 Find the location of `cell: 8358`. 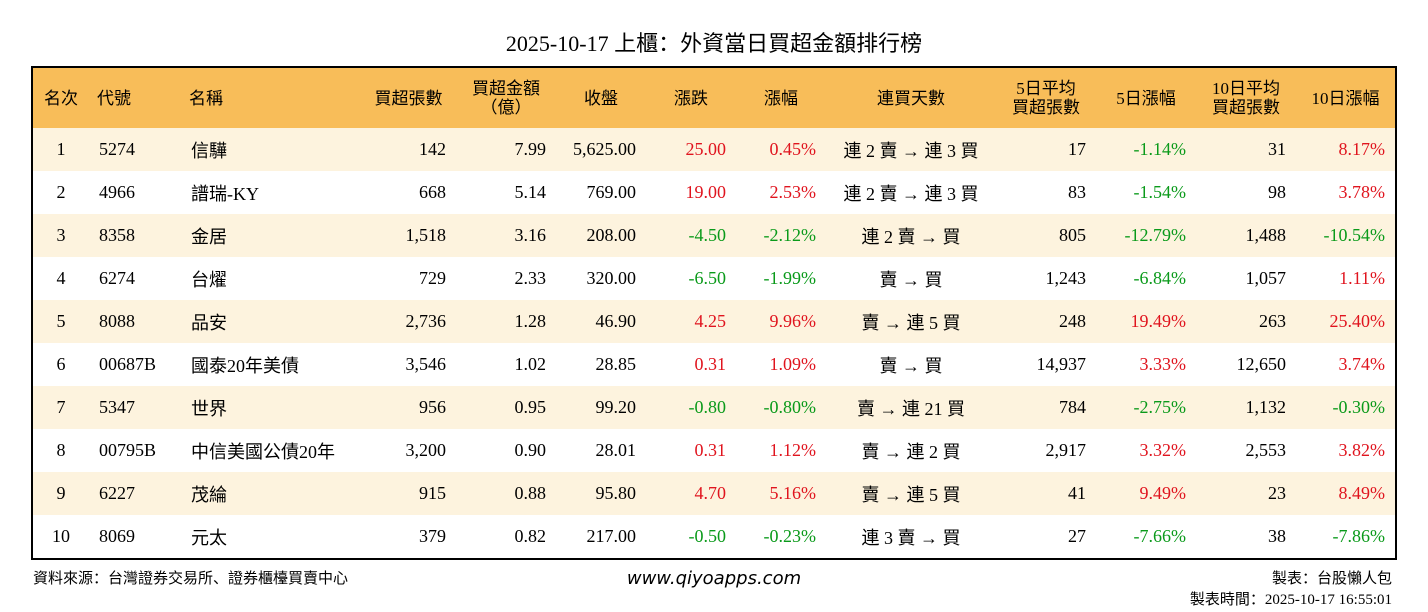

cell: 8358 is located at coordinates (135, 235).